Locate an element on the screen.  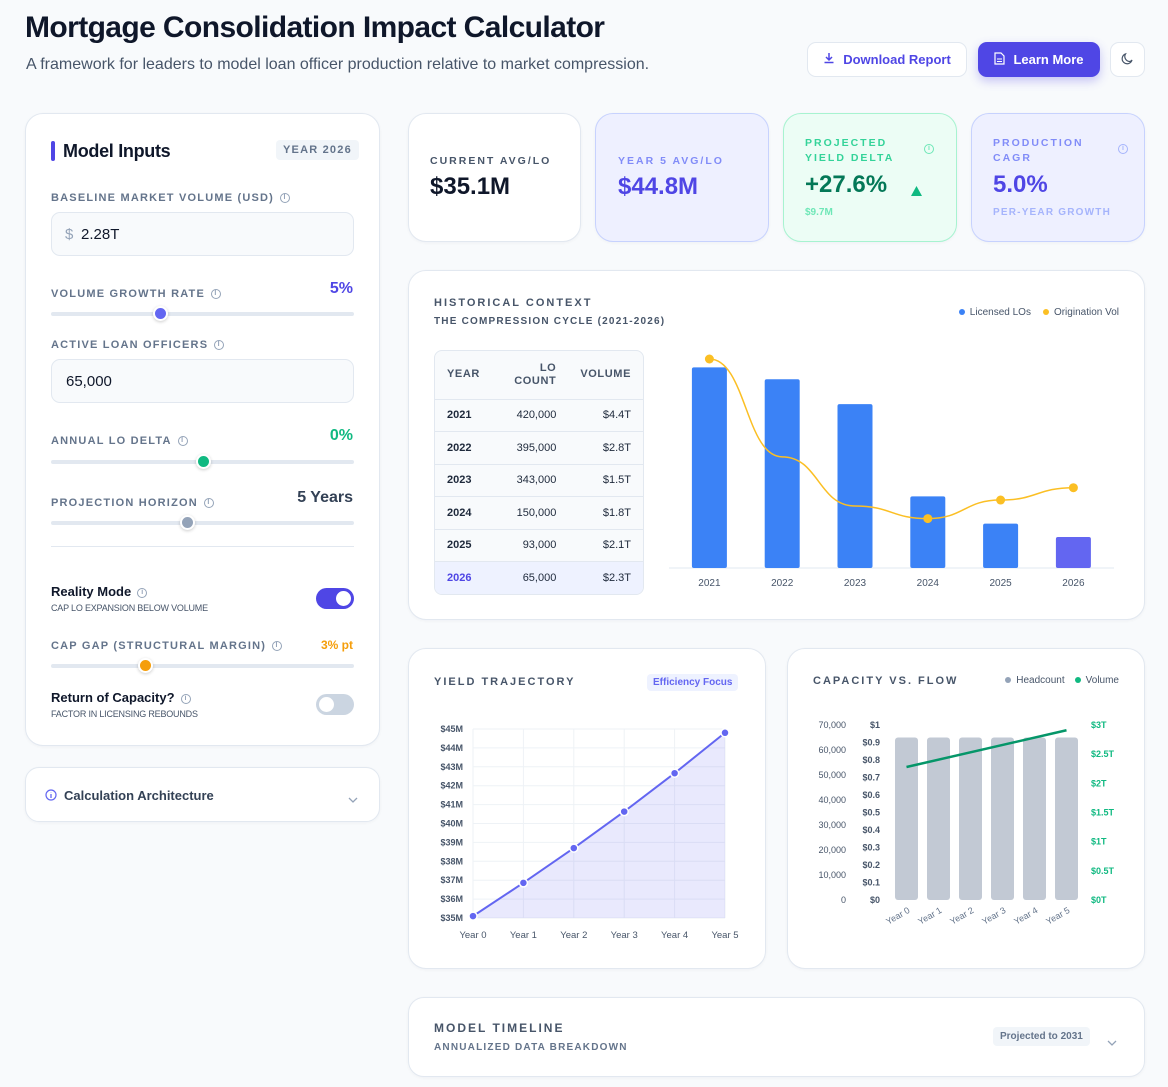
y-left-tick: 20,000 is located at coordinates (832, 850).